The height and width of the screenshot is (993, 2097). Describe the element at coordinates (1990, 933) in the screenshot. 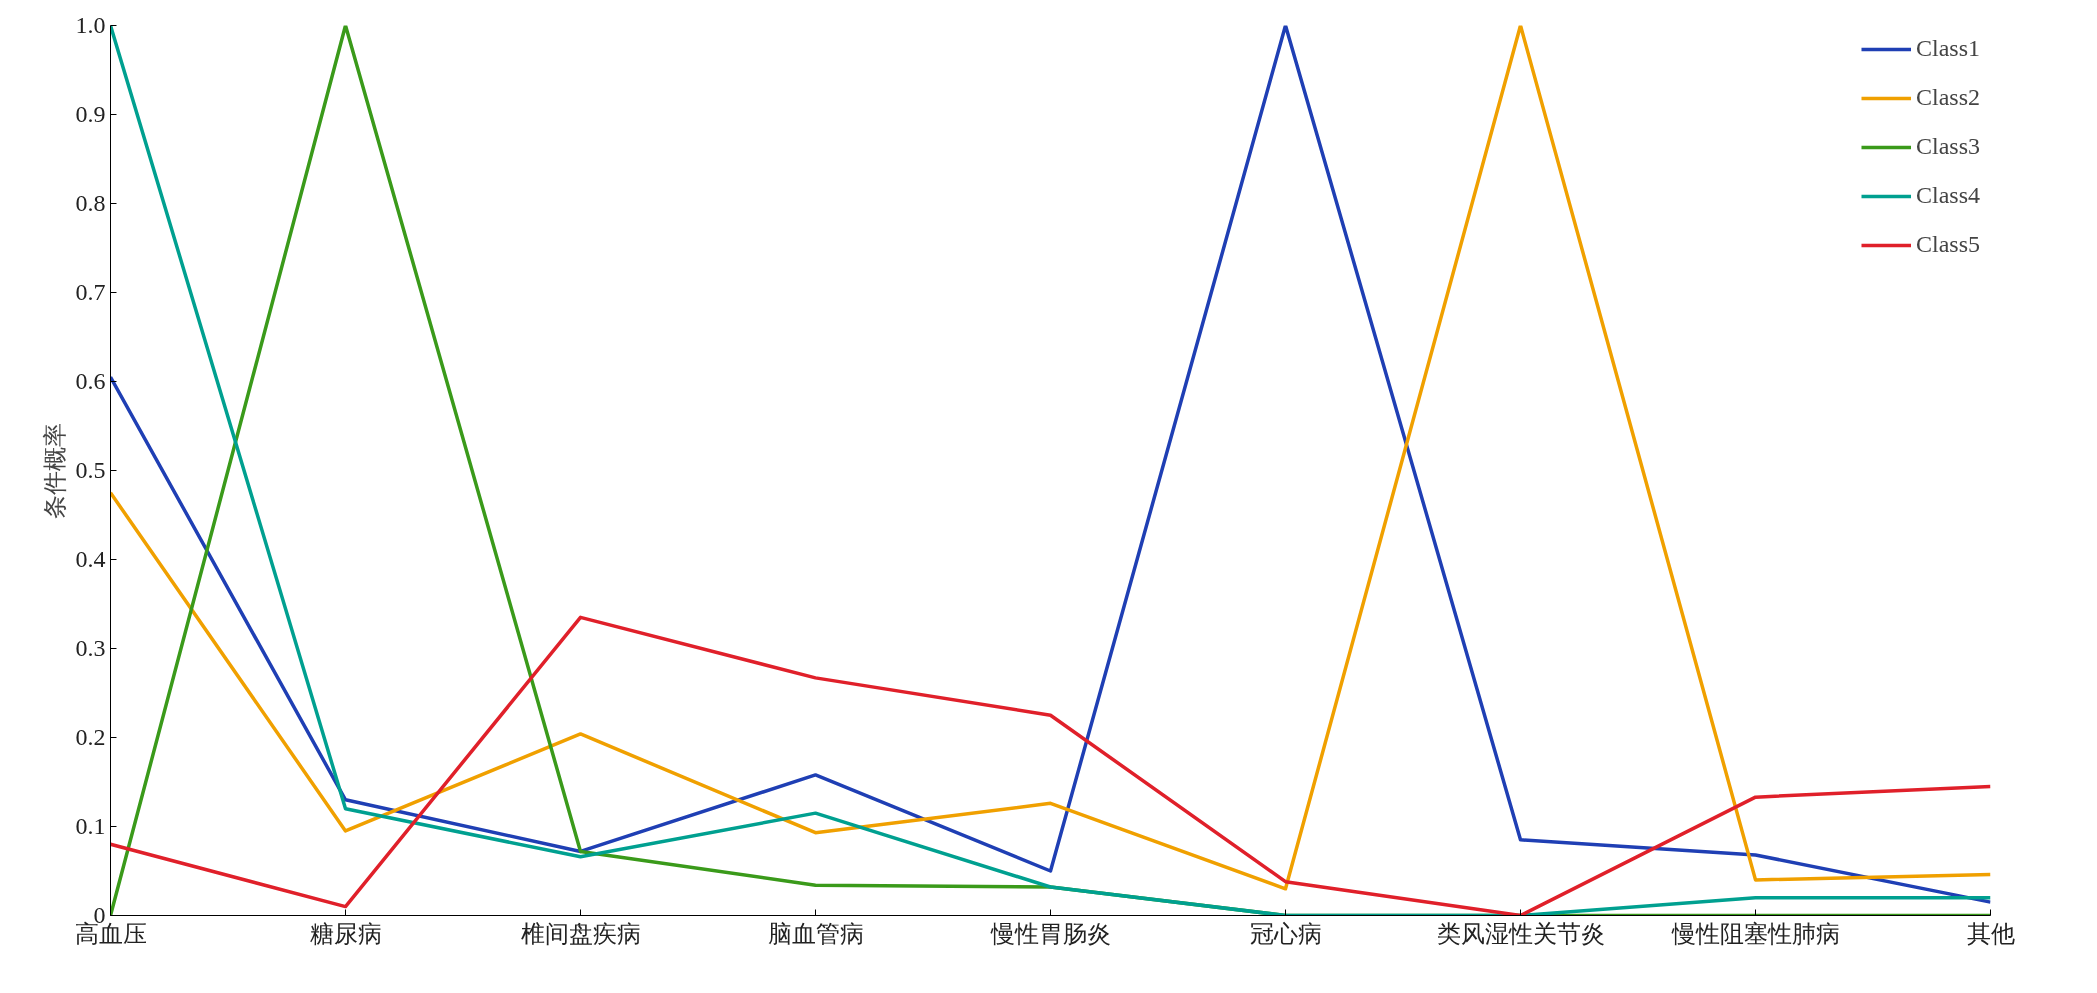

I see `x-tick-label: 其他` at that location.